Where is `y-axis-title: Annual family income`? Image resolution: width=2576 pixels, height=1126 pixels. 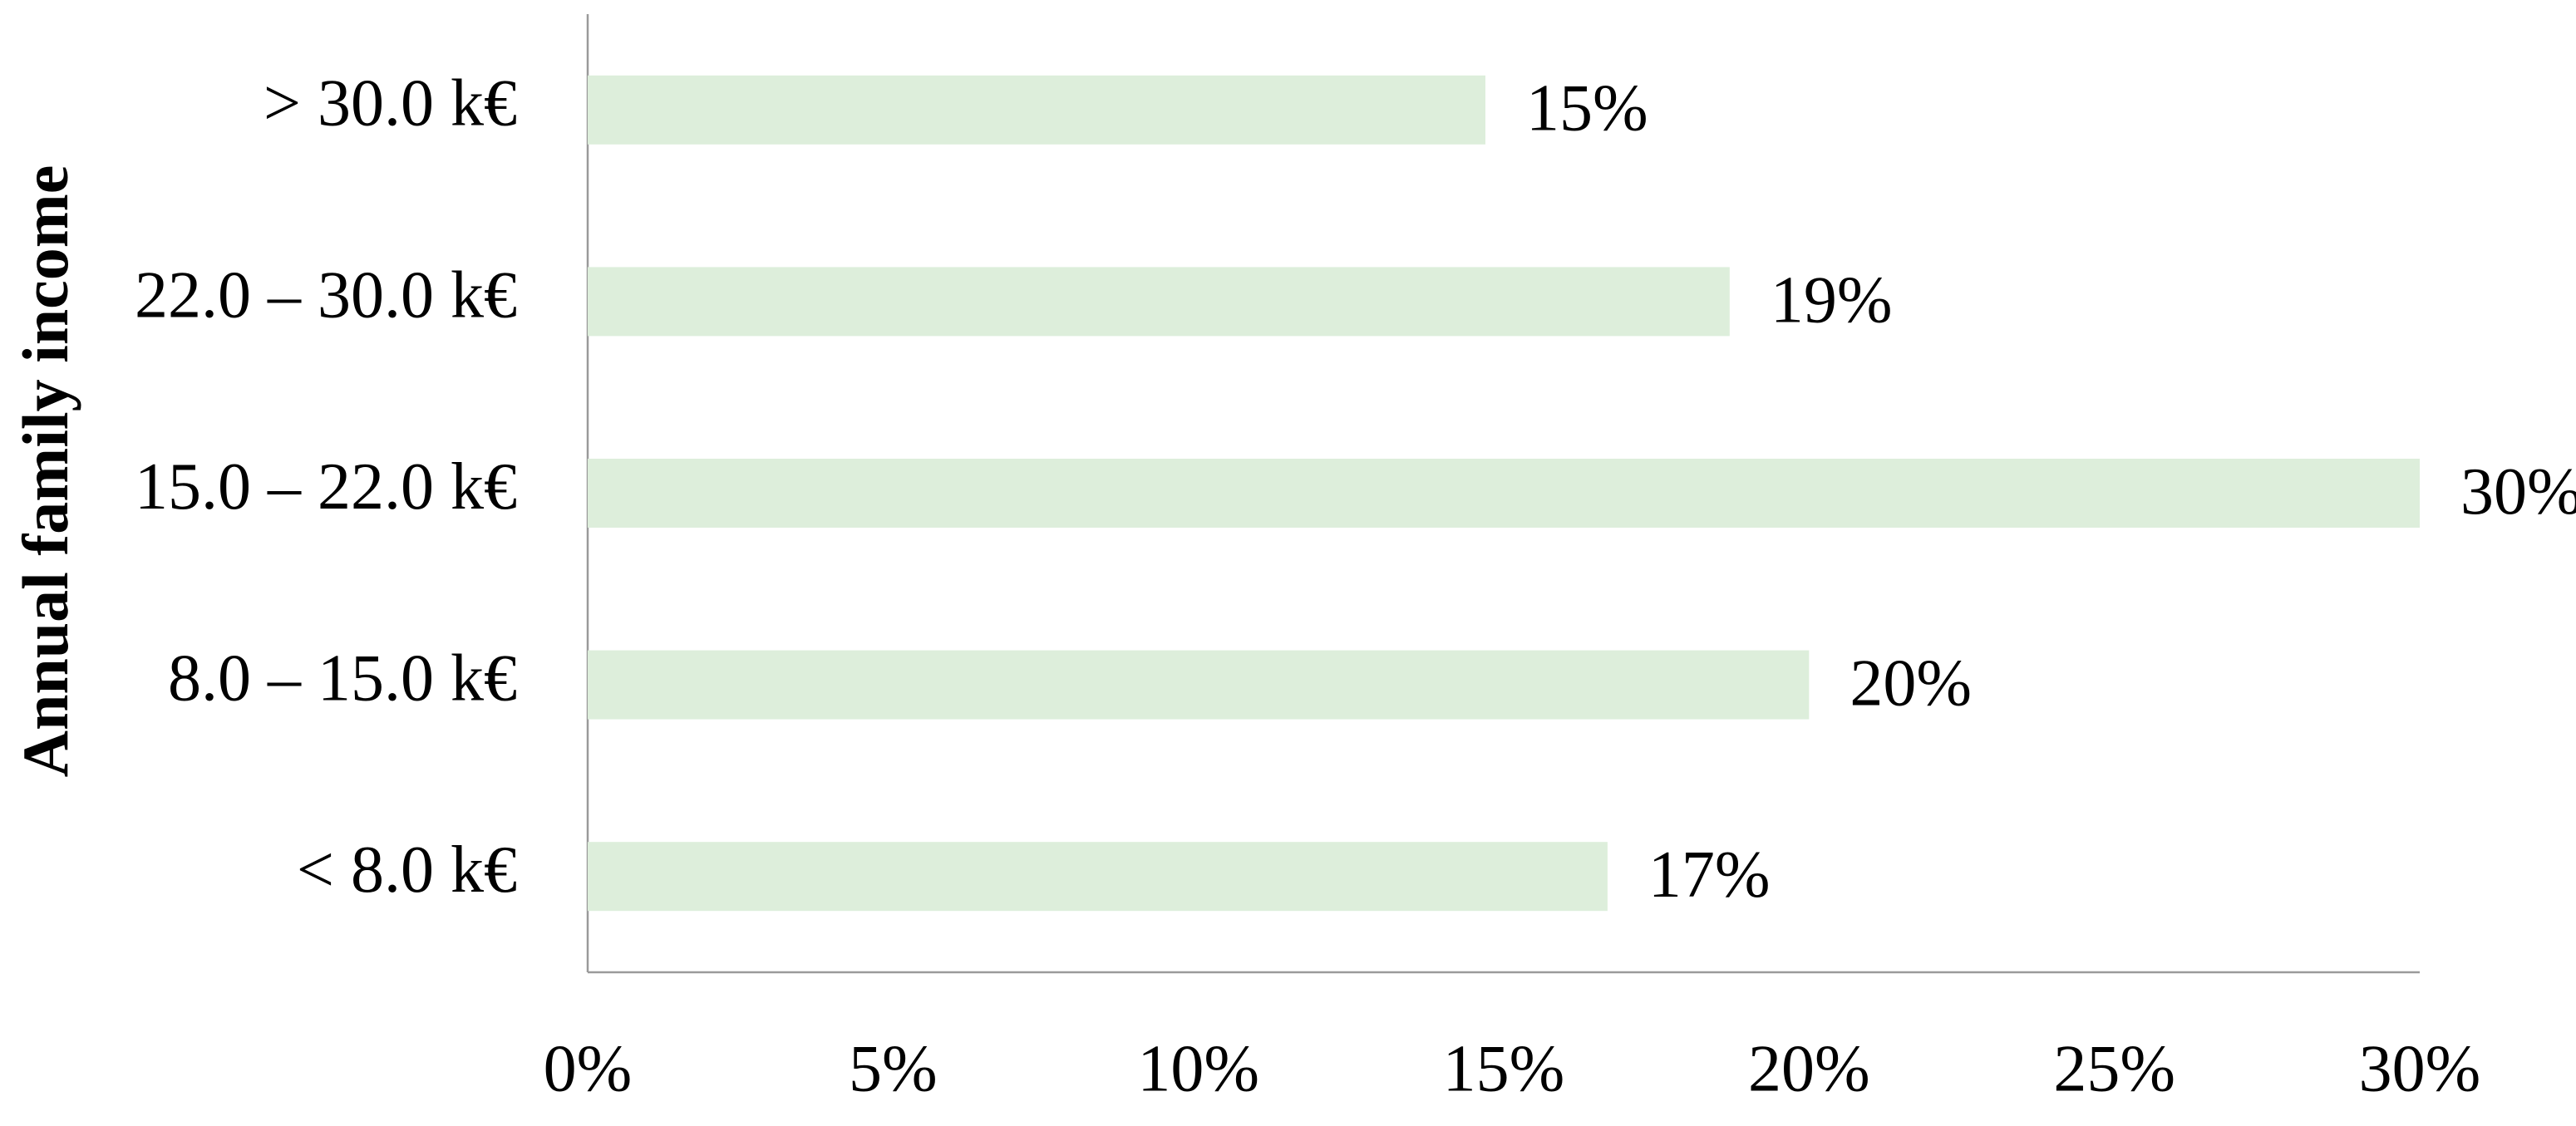
y-axis-title: Annual family income is located at coordinates (45, 471).